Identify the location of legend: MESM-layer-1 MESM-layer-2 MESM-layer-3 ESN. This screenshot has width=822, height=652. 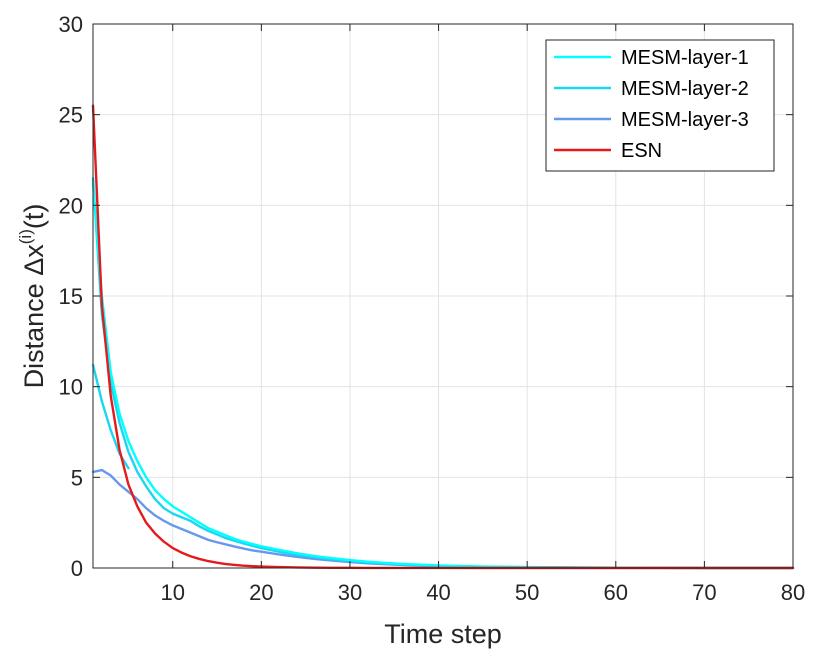
(660, 105).